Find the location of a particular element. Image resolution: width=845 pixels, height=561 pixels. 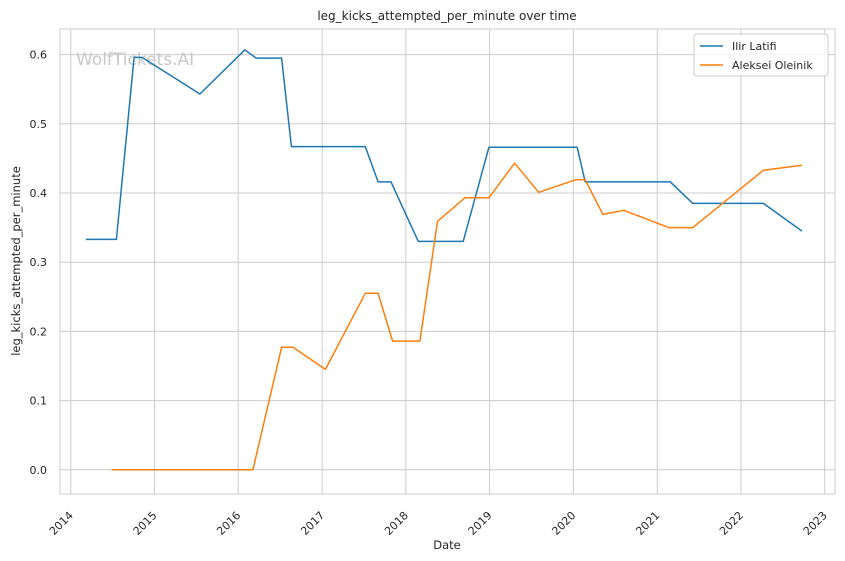

chart-title: leg_kicks_attempted_per_minute over time is located at coordinates (446, 16).